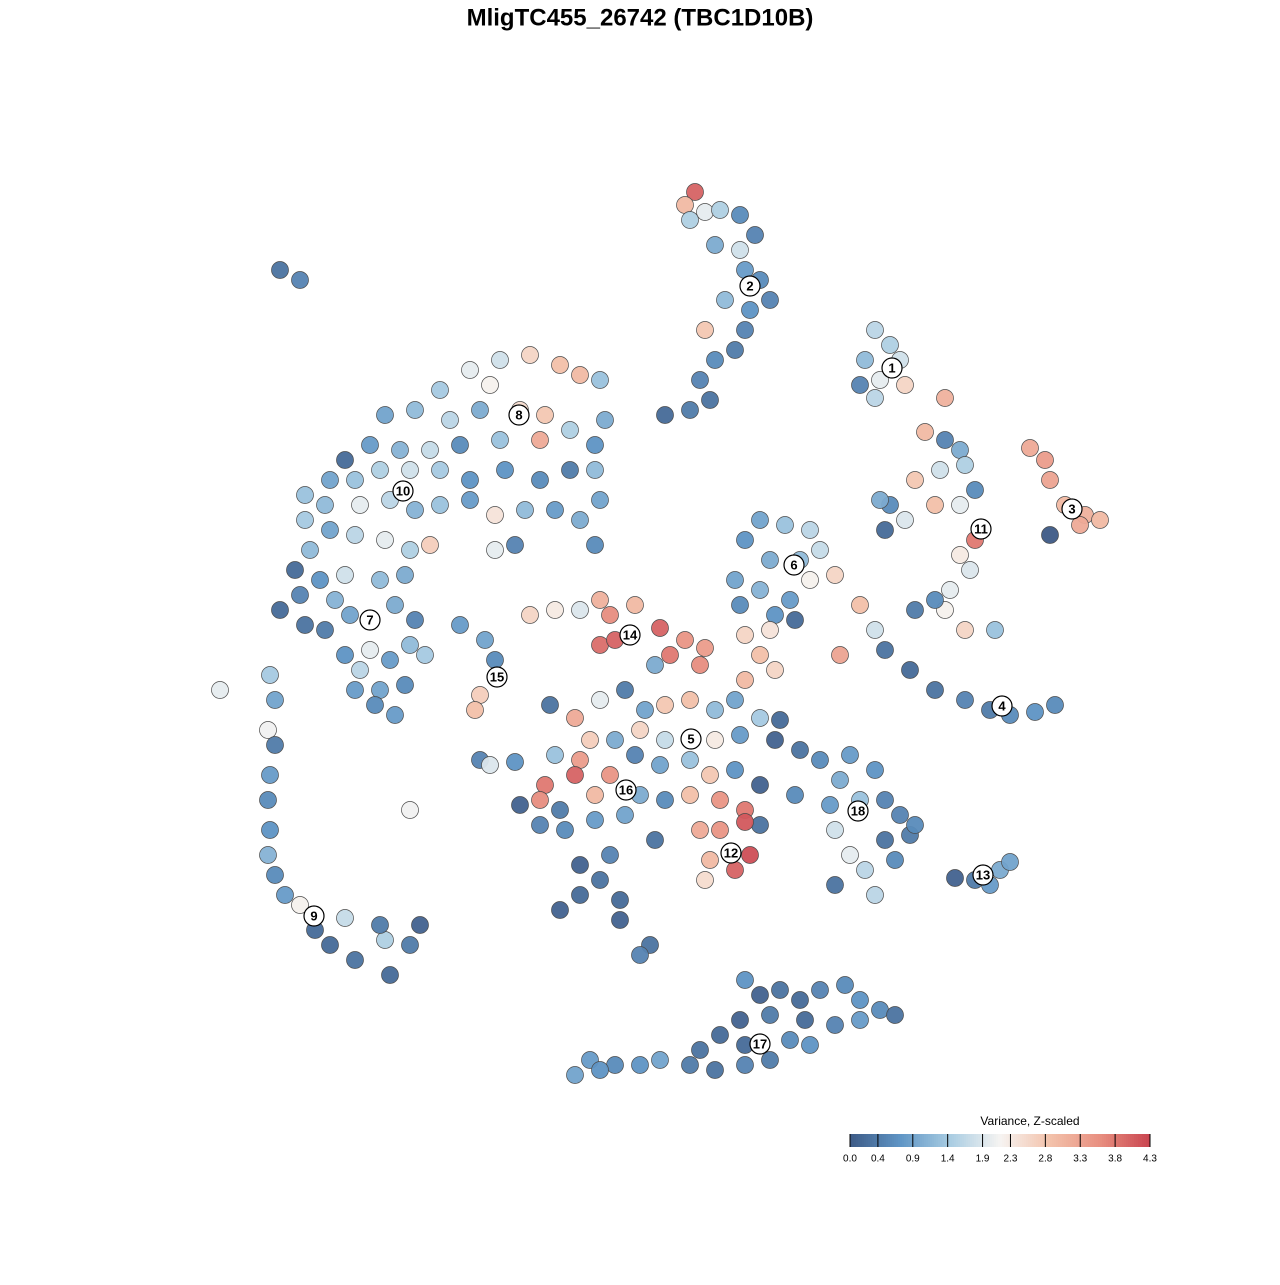 This screenshot has width=1280, height=1285. I want to click on cluster-label: 11, so click(981, 528).